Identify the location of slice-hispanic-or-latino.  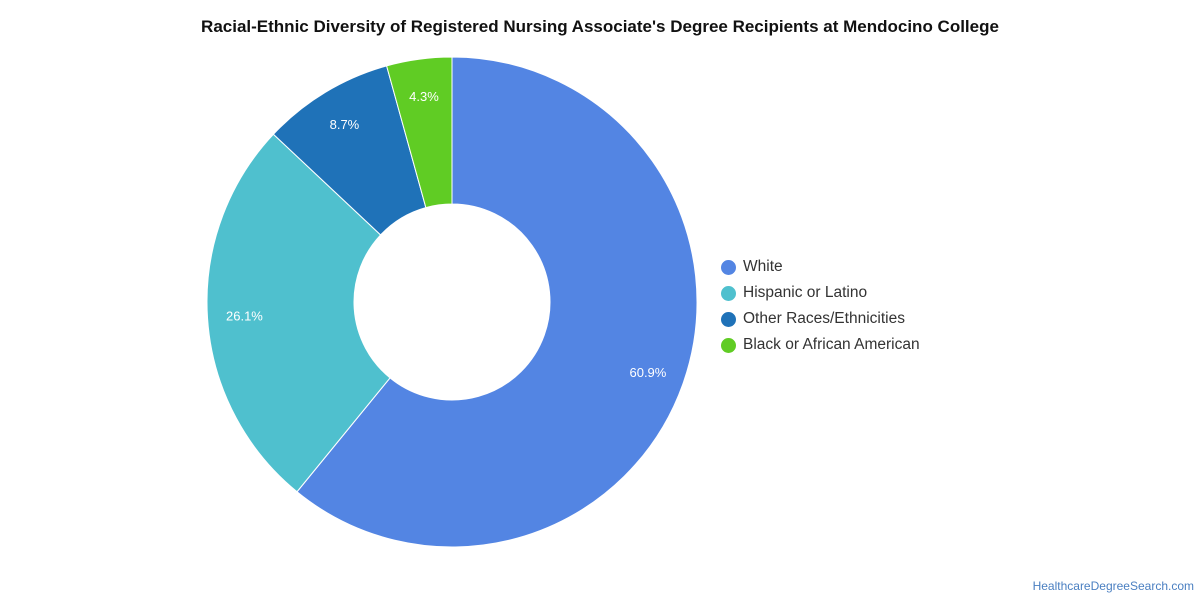
(298, 313).